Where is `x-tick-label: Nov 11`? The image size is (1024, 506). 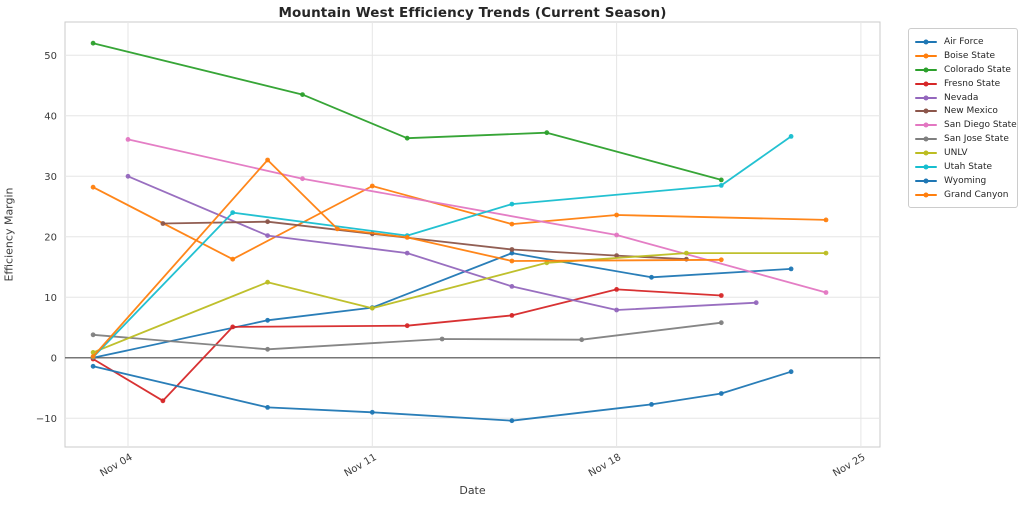
x-tick-label: Nov 11 is located at coordinates (361, 465).